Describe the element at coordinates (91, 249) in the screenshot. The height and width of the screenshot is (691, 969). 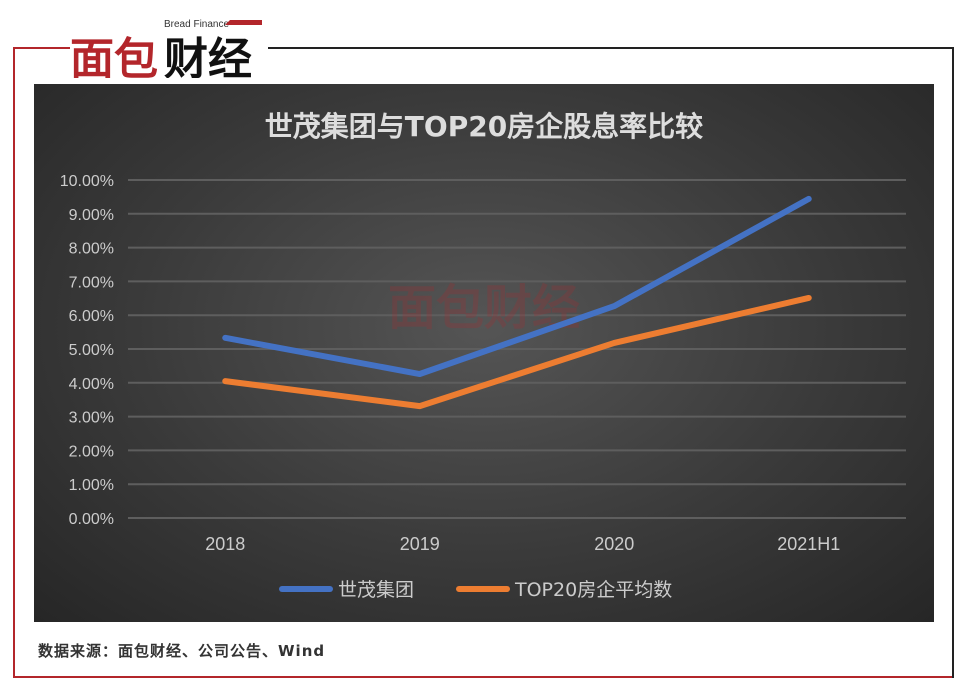
I see `y-tick-label: 8.00%` at that location.